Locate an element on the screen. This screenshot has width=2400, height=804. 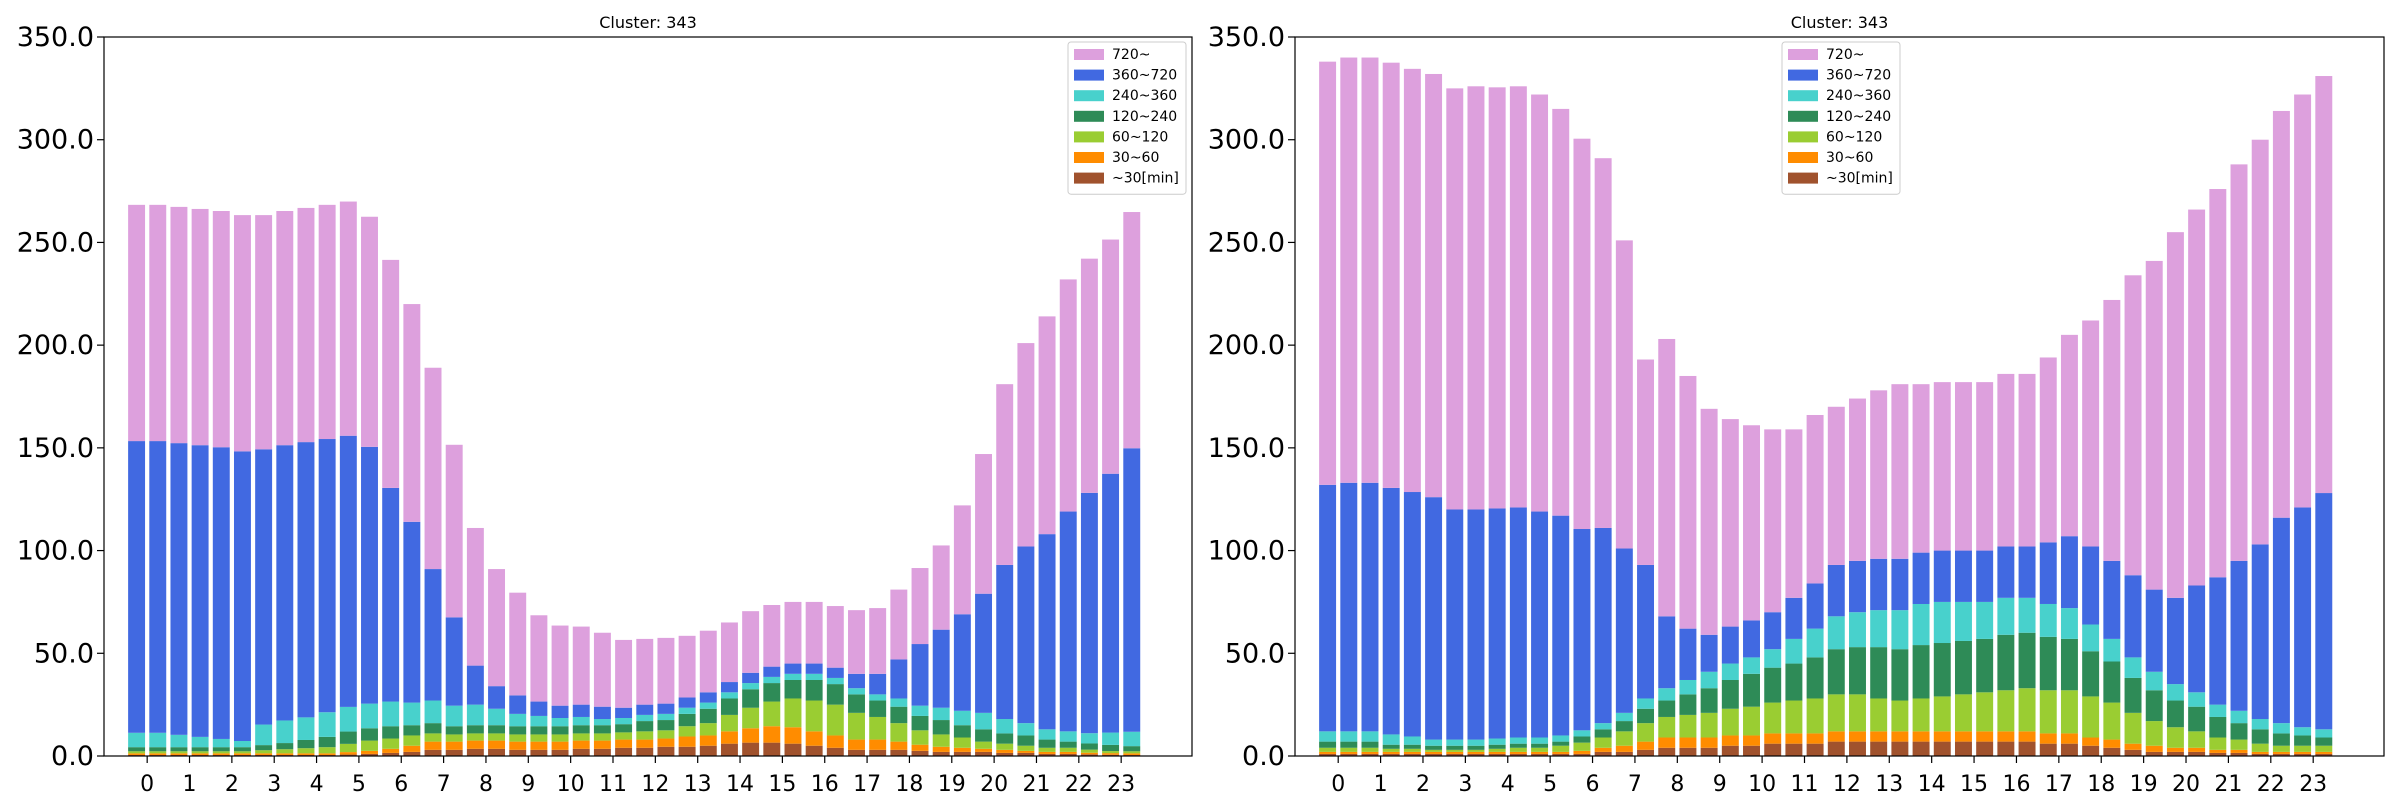
x-tick-label: 6 is located at coordinates (1593, 784).